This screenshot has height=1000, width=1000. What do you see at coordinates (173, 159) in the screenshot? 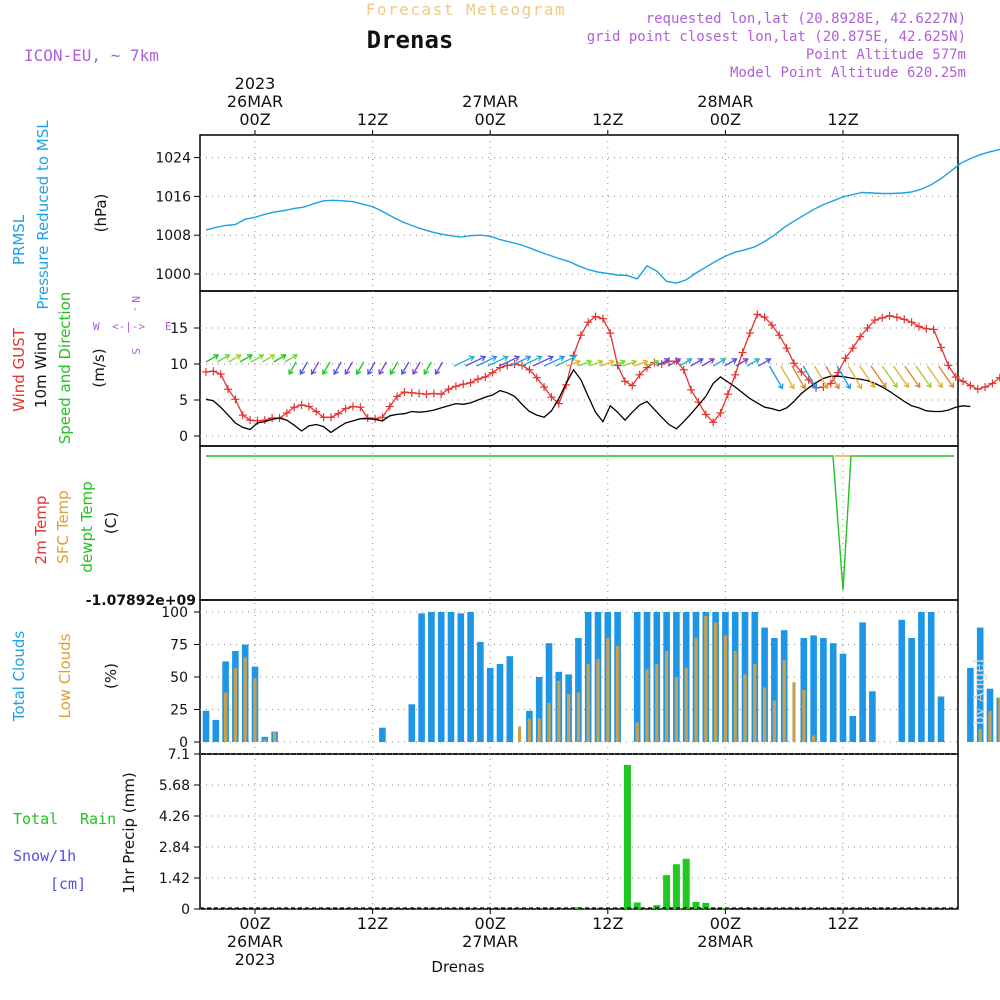
I see `pressure-tick-label: 1024` at bounding box center [173, 159].